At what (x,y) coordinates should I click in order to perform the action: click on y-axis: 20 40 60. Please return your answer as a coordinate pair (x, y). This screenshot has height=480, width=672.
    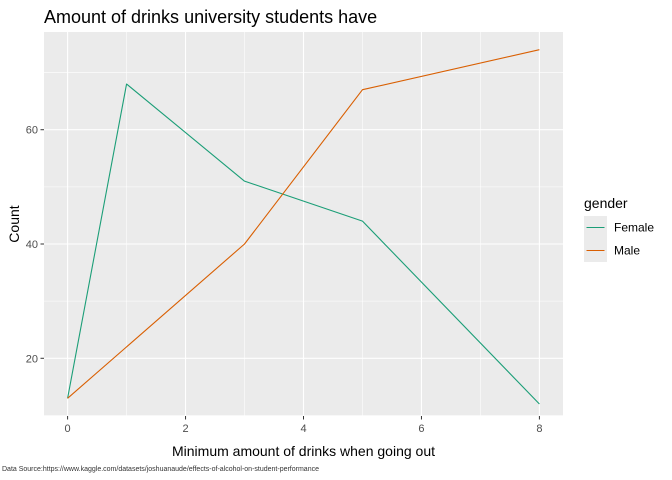
    Looking at the image, I should click on (35, 245).